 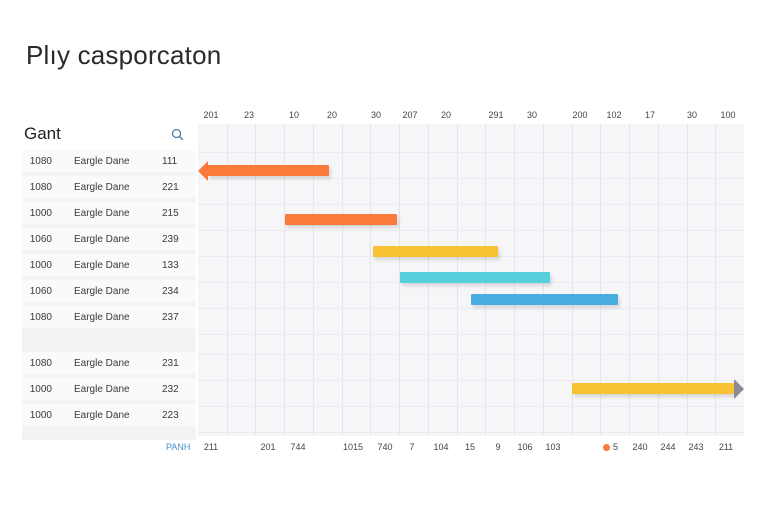 I want to click on timeline-bottom-tick: 15, so click(x=470, y=447).